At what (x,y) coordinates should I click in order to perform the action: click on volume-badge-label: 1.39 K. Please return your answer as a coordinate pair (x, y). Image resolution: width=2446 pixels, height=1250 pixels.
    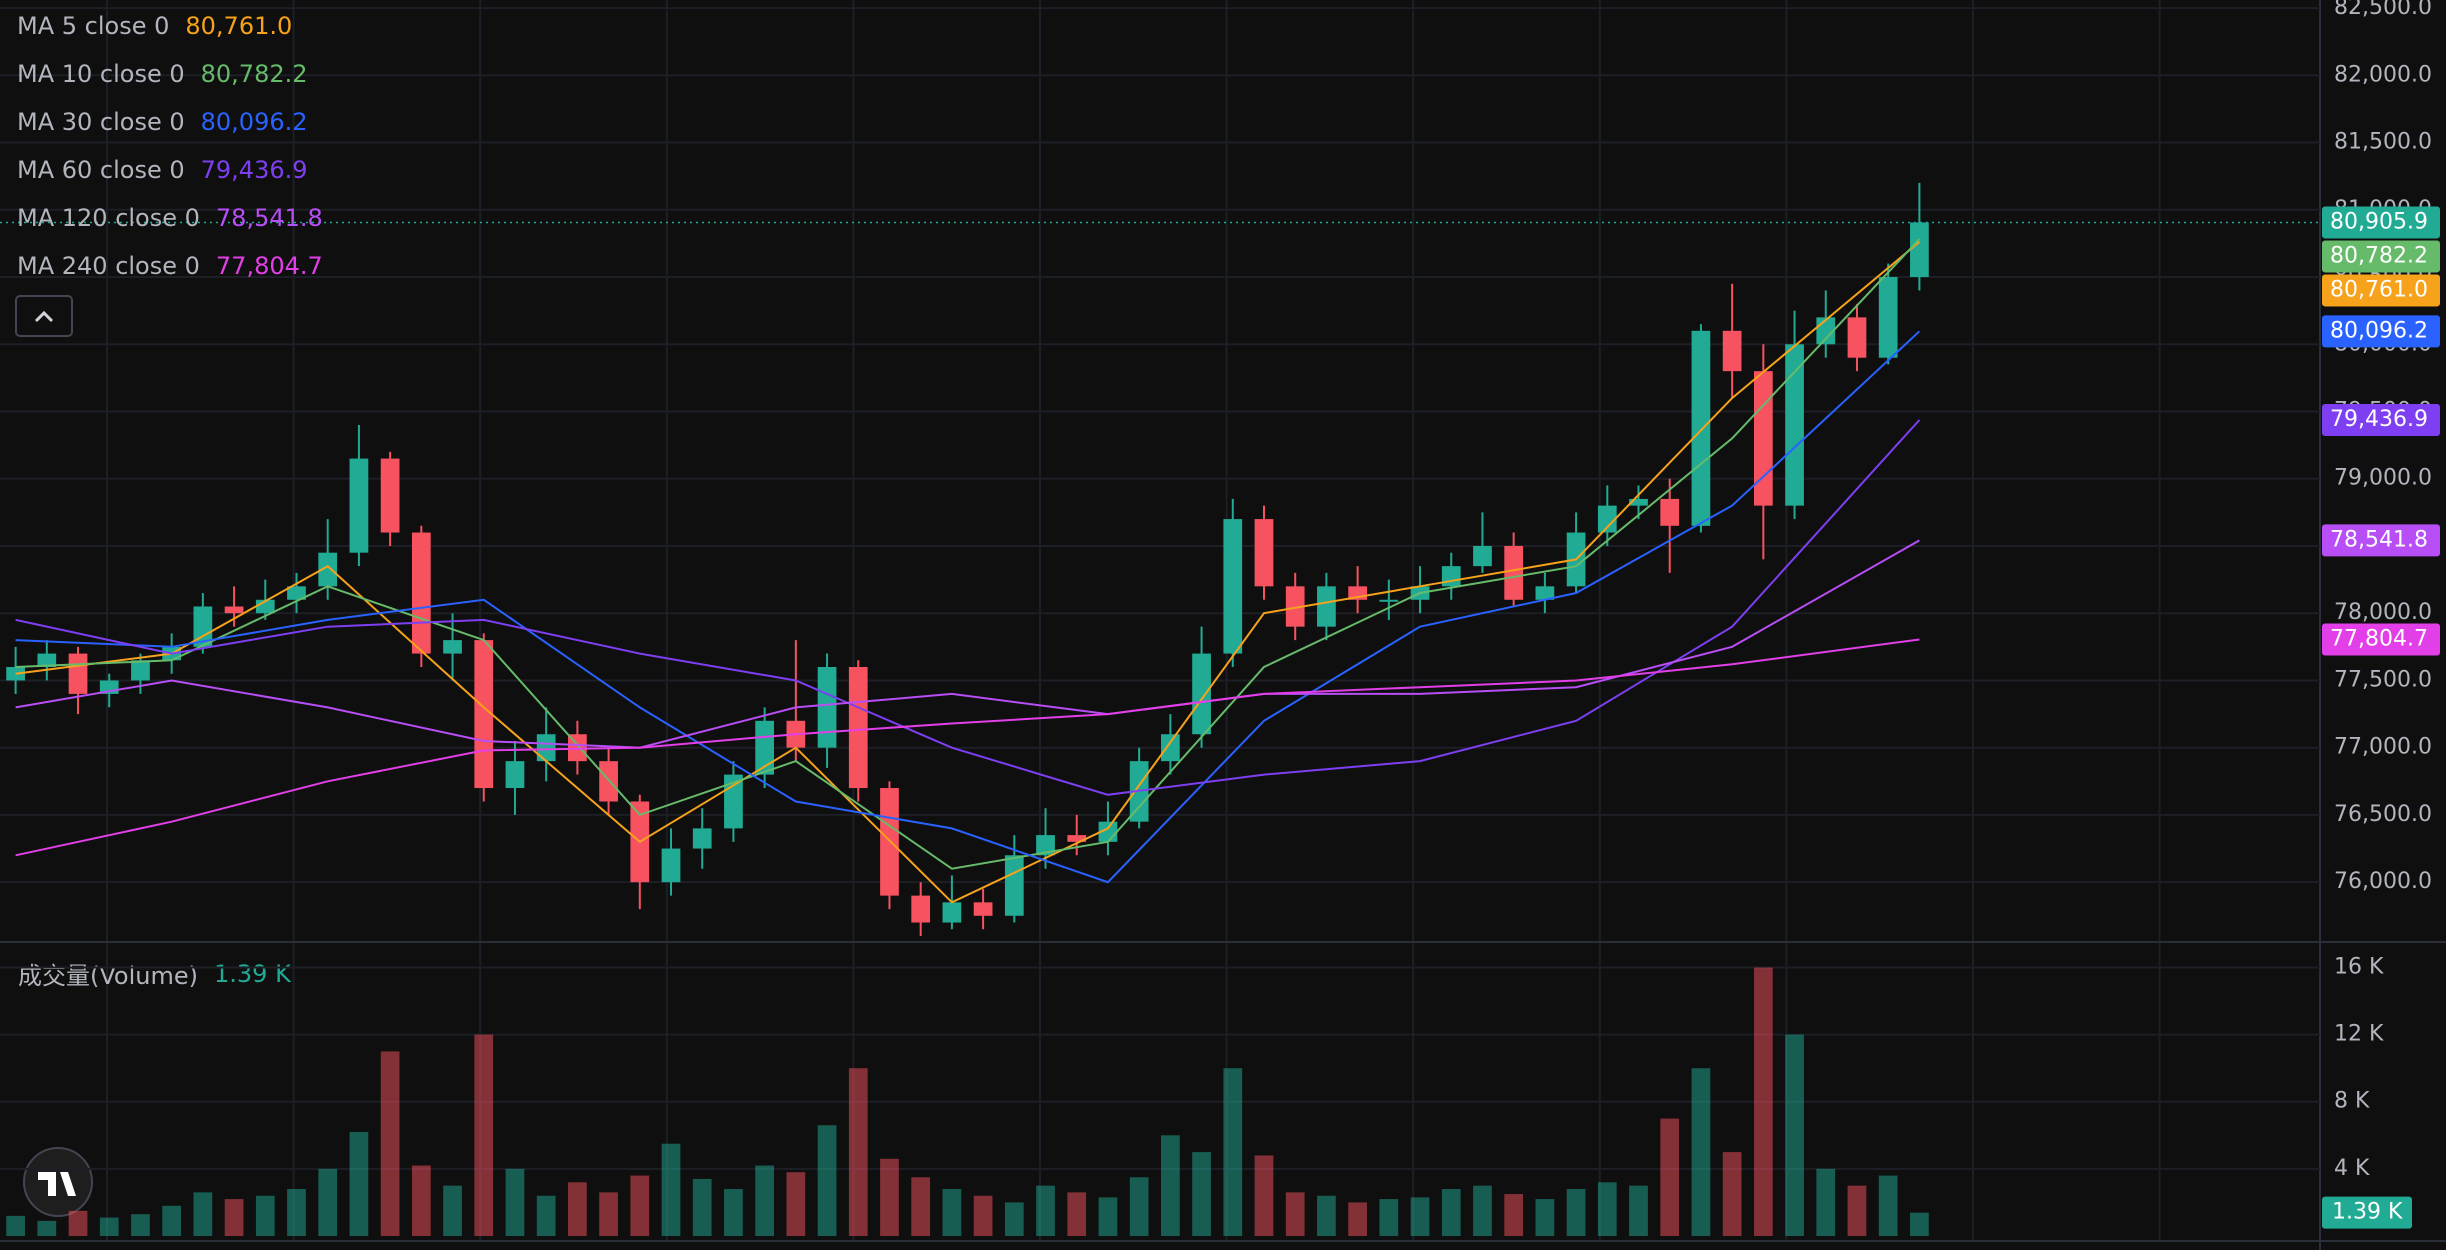
    Looking at the image, I should click on (2367, 1212).